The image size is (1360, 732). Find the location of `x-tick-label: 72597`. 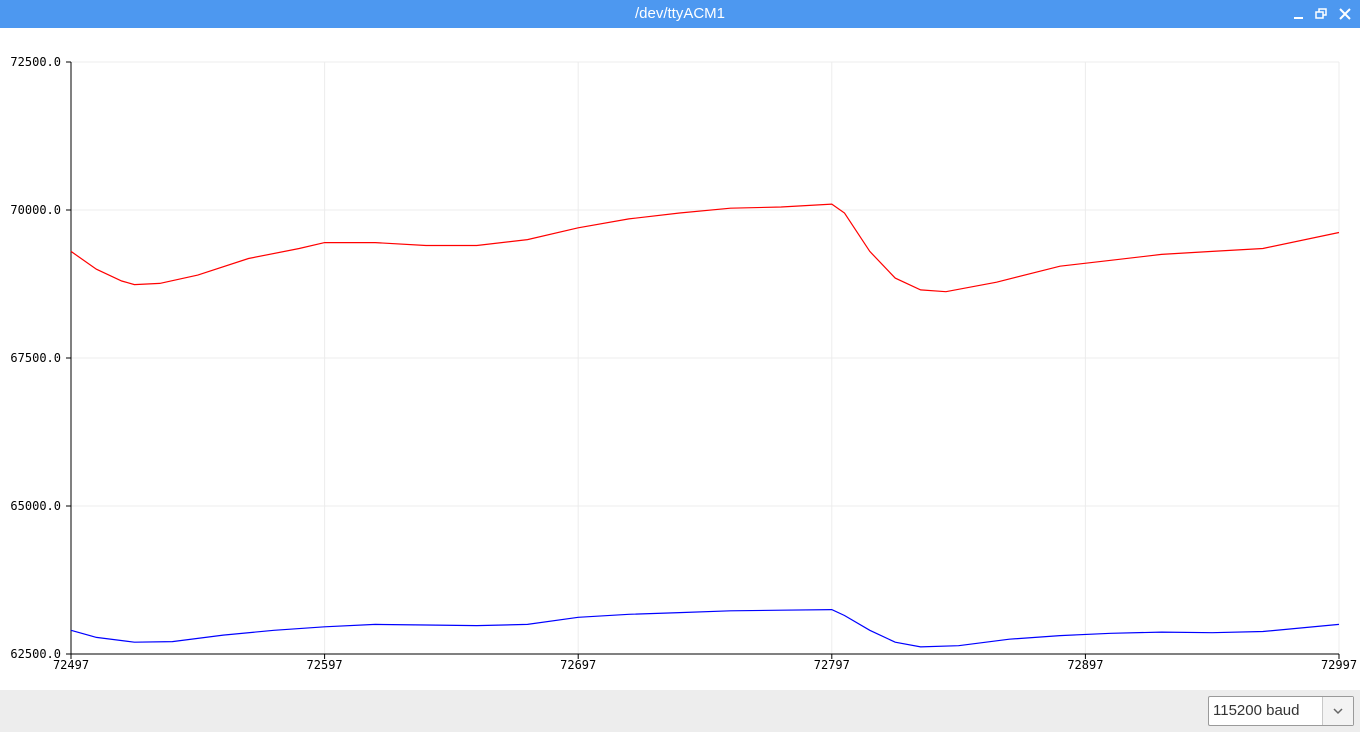

x-tick-label: 72597 is located at coordinates (325, 665).